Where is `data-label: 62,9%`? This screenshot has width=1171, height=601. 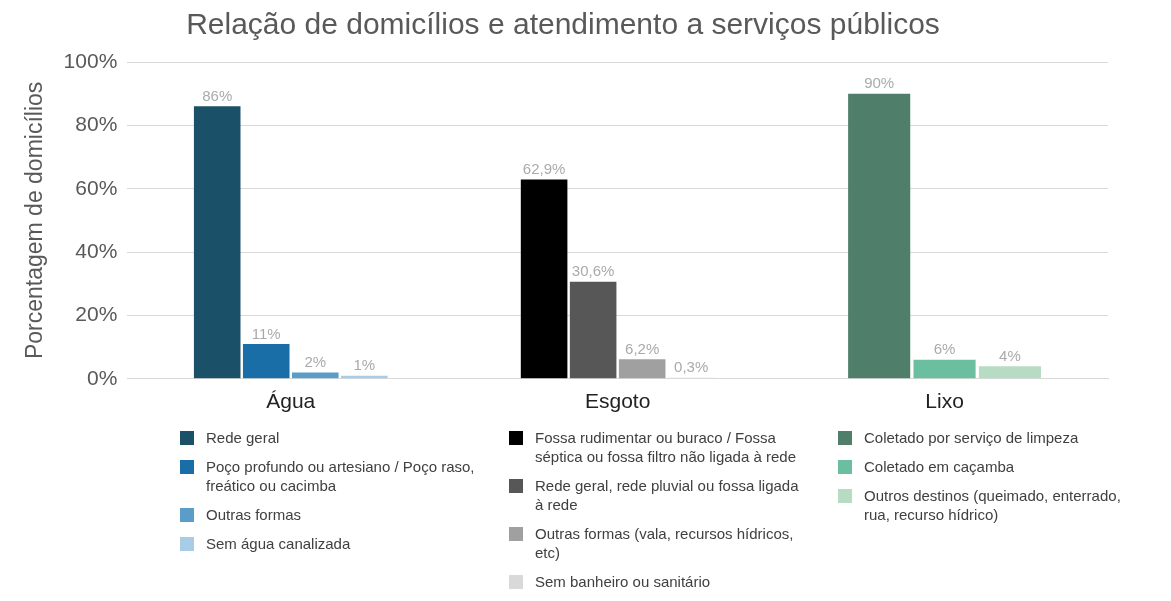
data-label: 62,9% is located at coordinates (544, 169).